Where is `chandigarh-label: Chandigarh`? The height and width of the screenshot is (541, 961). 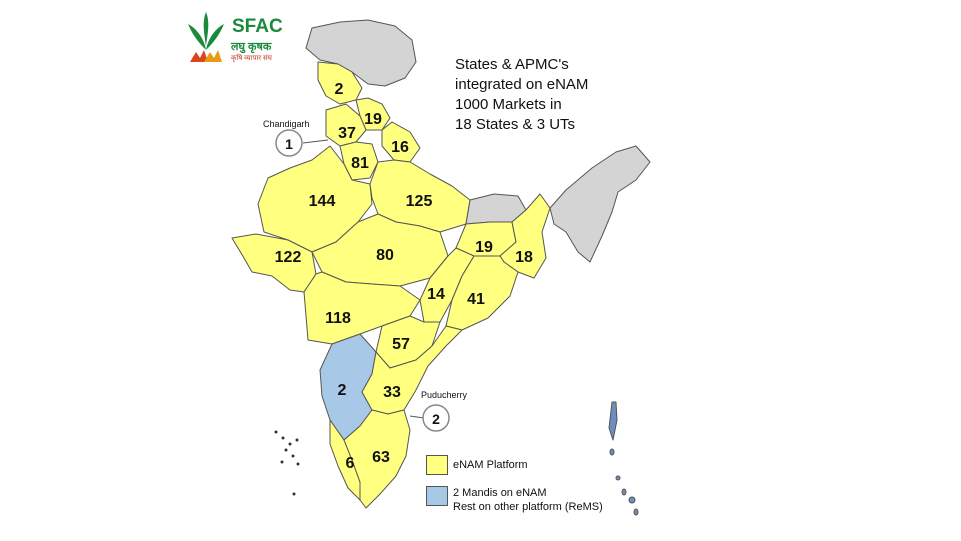
chandigarh-label: Chandigarh is located at coordinates (286, 124).